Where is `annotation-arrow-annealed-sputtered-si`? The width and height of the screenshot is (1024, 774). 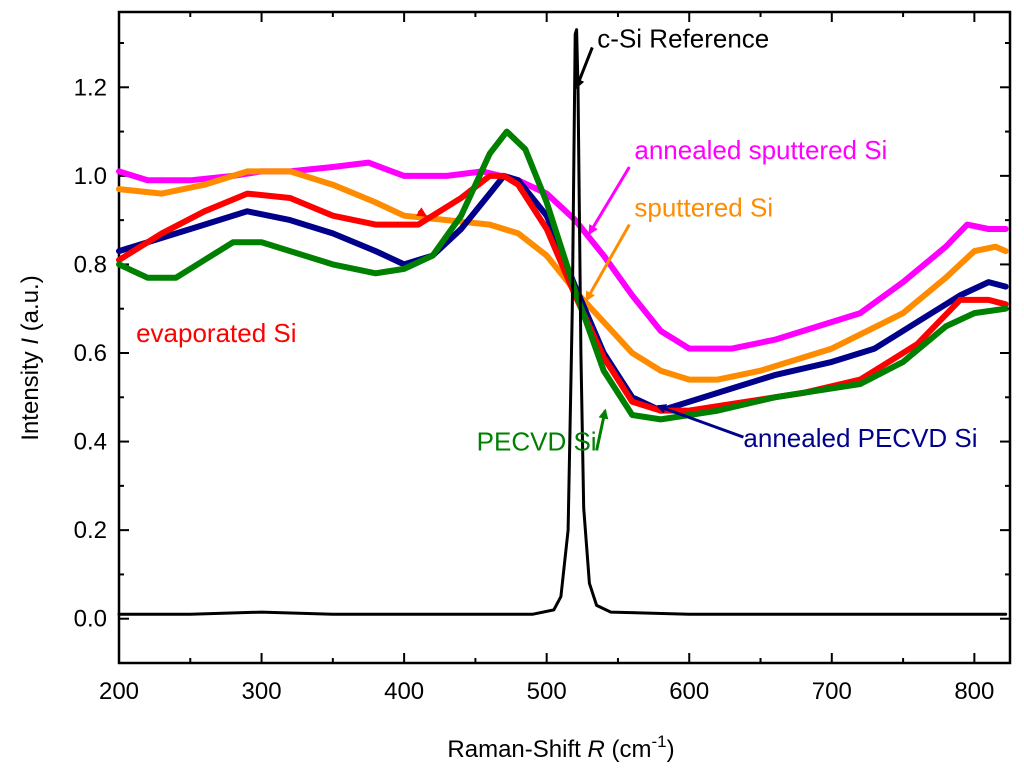 annotation-arrow-annealed-sputtered-si is located at coordinates (609, 201).